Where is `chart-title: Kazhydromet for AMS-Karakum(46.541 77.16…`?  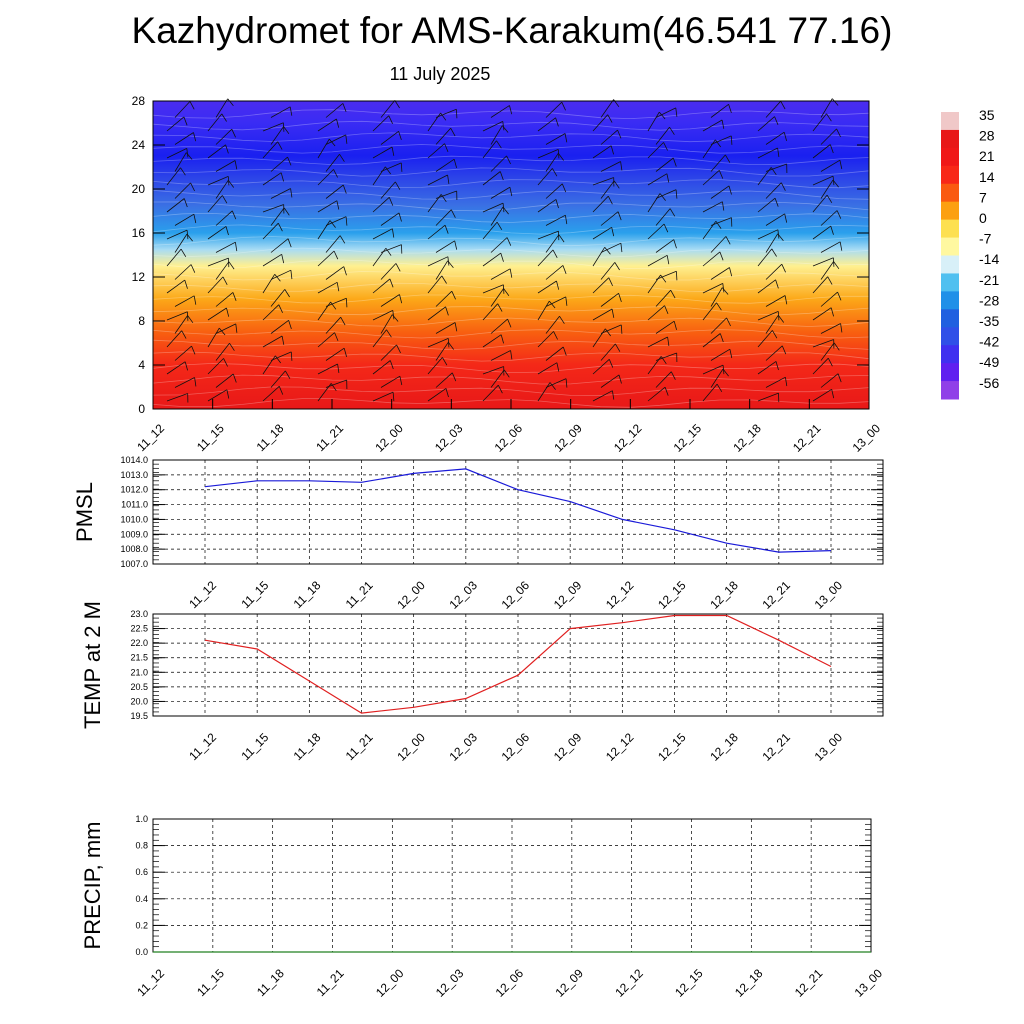 chart-title: Kazhydromet for AMS-Karakum(46.541 77.16… is located at coordinates (512, 30).